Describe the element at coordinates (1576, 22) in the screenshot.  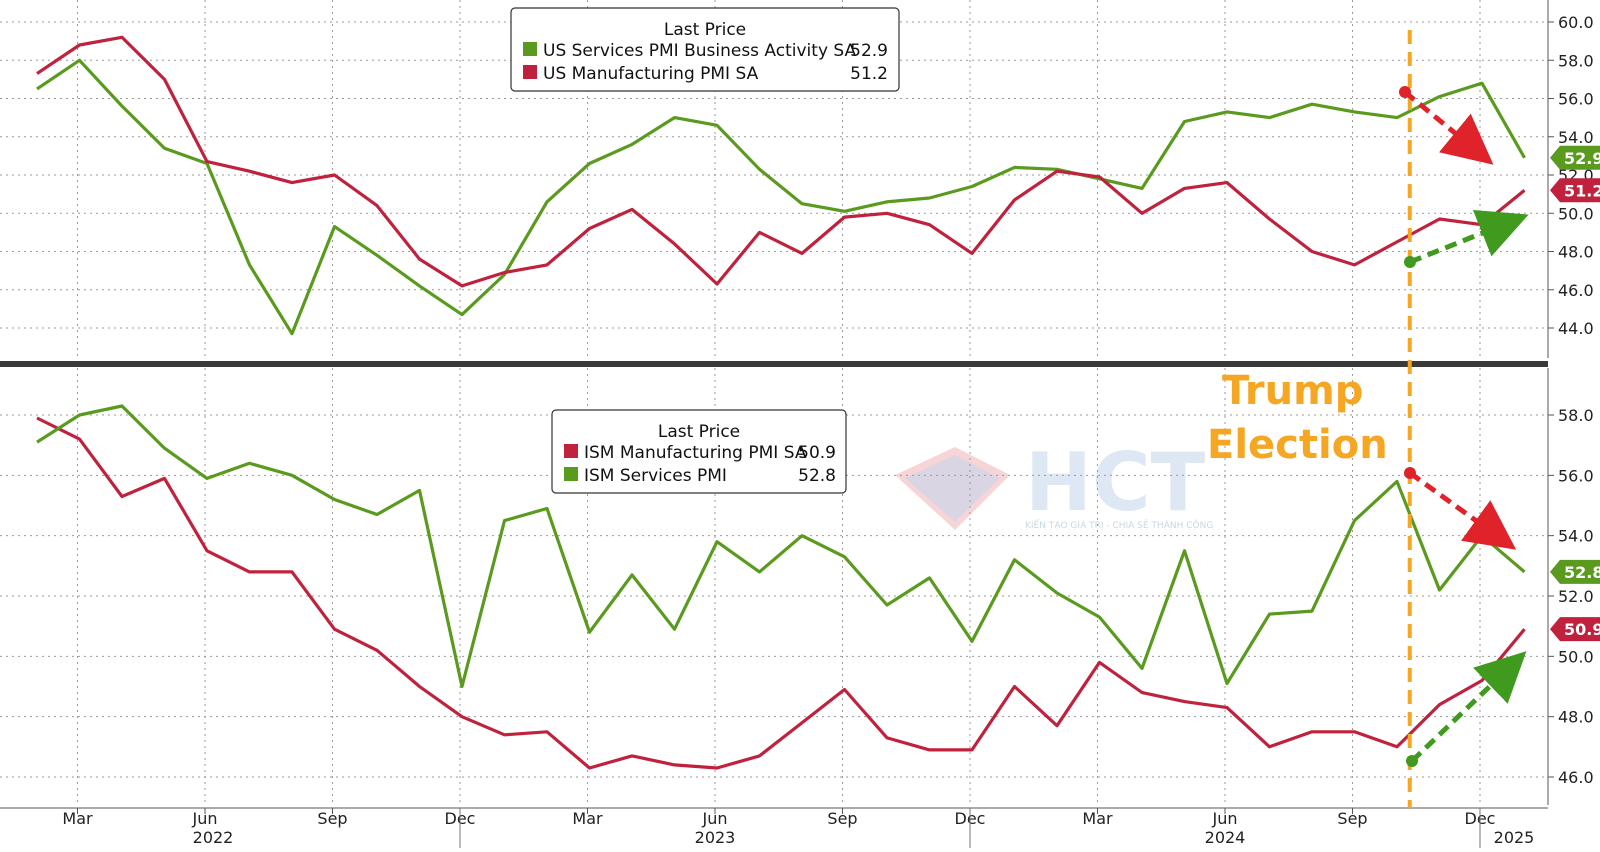
I see `y-tick-label: 60.0` at that location.